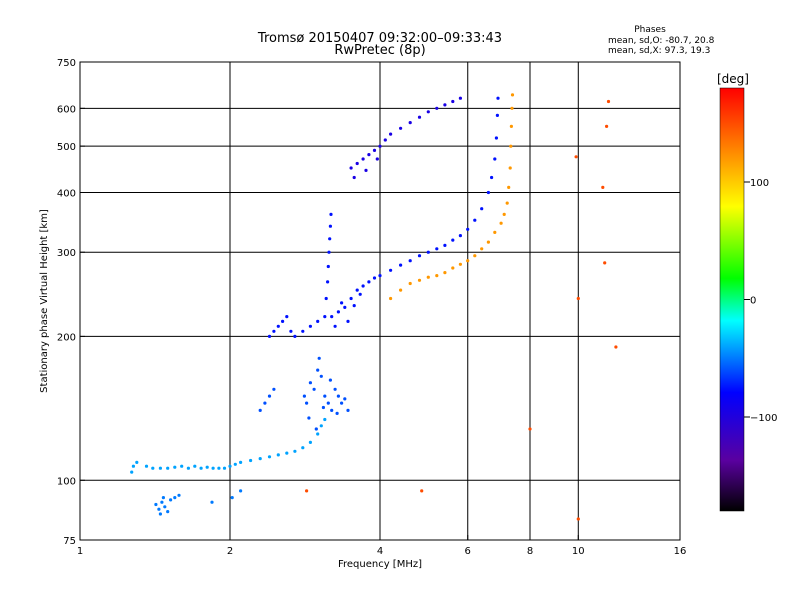 The height and width of the screenshot is (600, 800). What do you see at coordinates (379, 38) in the screenshot?
I see `chart-title: Tromsø 20150407 09:32:00–09:33:43` at bounding box center [379, 38].